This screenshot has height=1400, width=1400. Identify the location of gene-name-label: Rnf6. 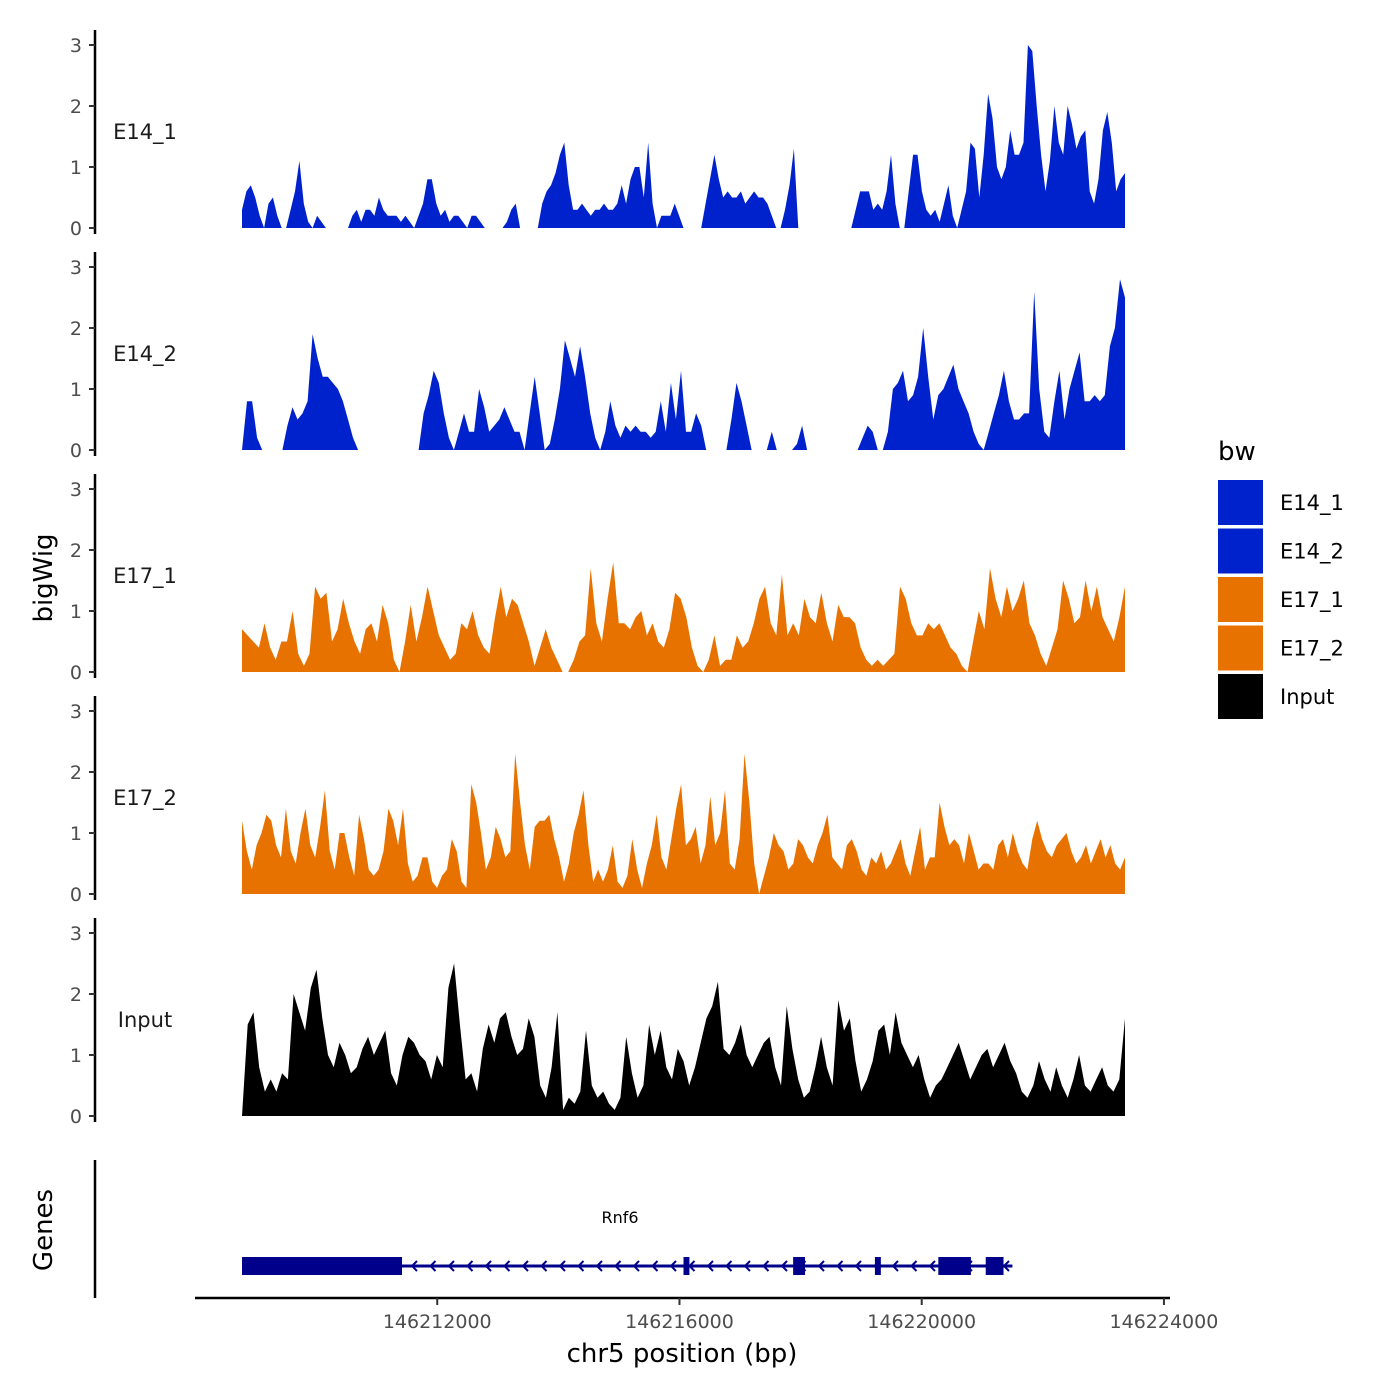
(619, 1217).